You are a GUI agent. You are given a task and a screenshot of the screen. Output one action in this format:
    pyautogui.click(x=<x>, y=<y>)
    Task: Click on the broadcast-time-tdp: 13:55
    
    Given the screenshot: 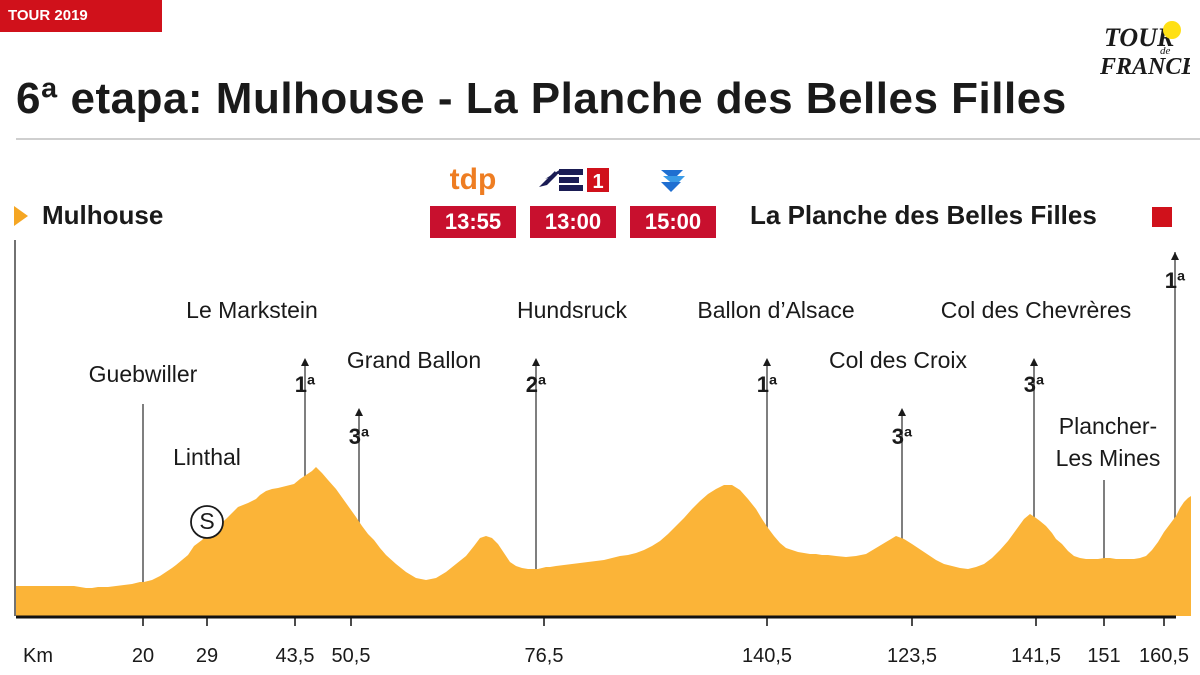 What is the action you would take?
    pyautogui.click(x=473, y=222)
    